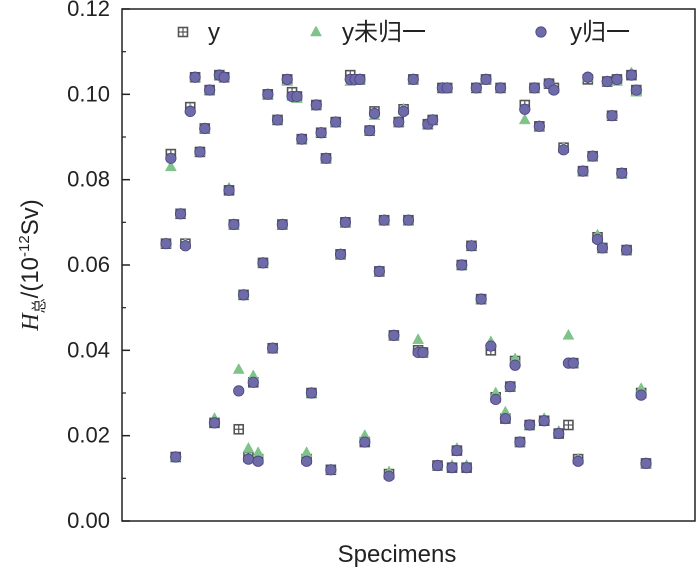 The image size is (700, 573). Describe the element at coordinates (88, 349) in the screenshot. I see `y-tick-label: 0.04` at that location.